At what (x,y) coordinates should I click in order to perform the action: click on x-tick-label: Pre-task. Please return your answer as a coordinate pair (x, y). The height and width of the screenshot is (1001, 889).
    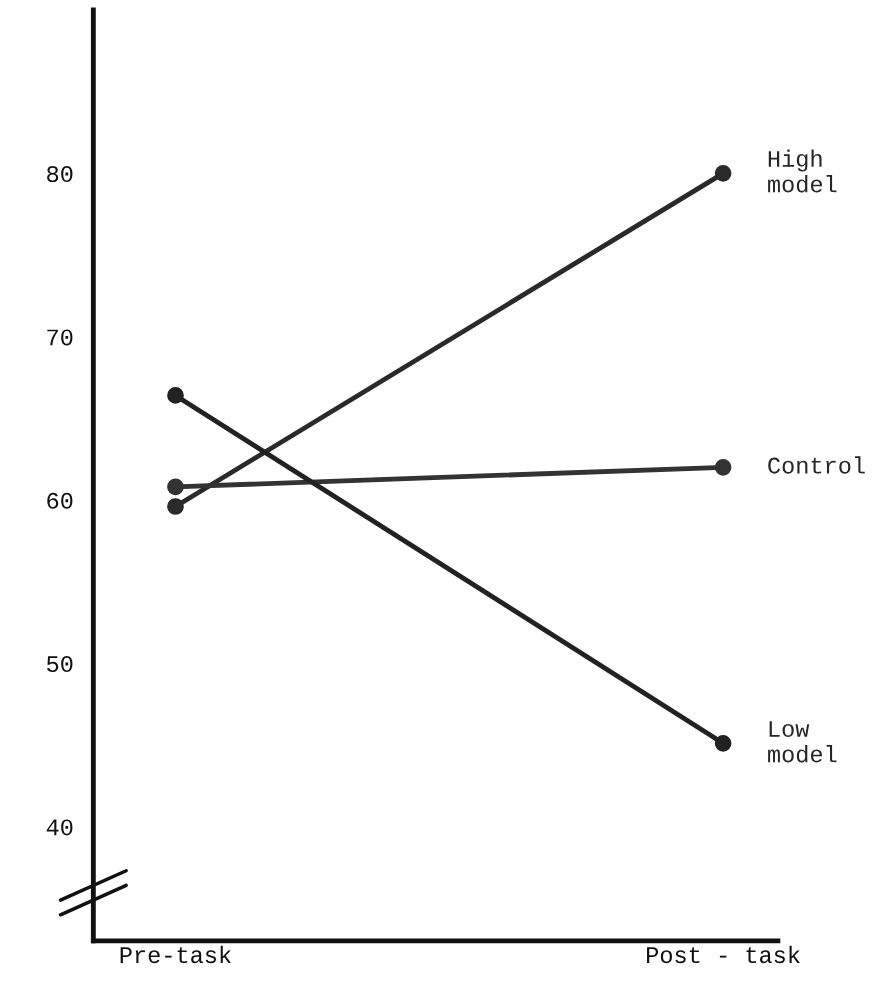
    Looking at the image, I should click on (175, 954).